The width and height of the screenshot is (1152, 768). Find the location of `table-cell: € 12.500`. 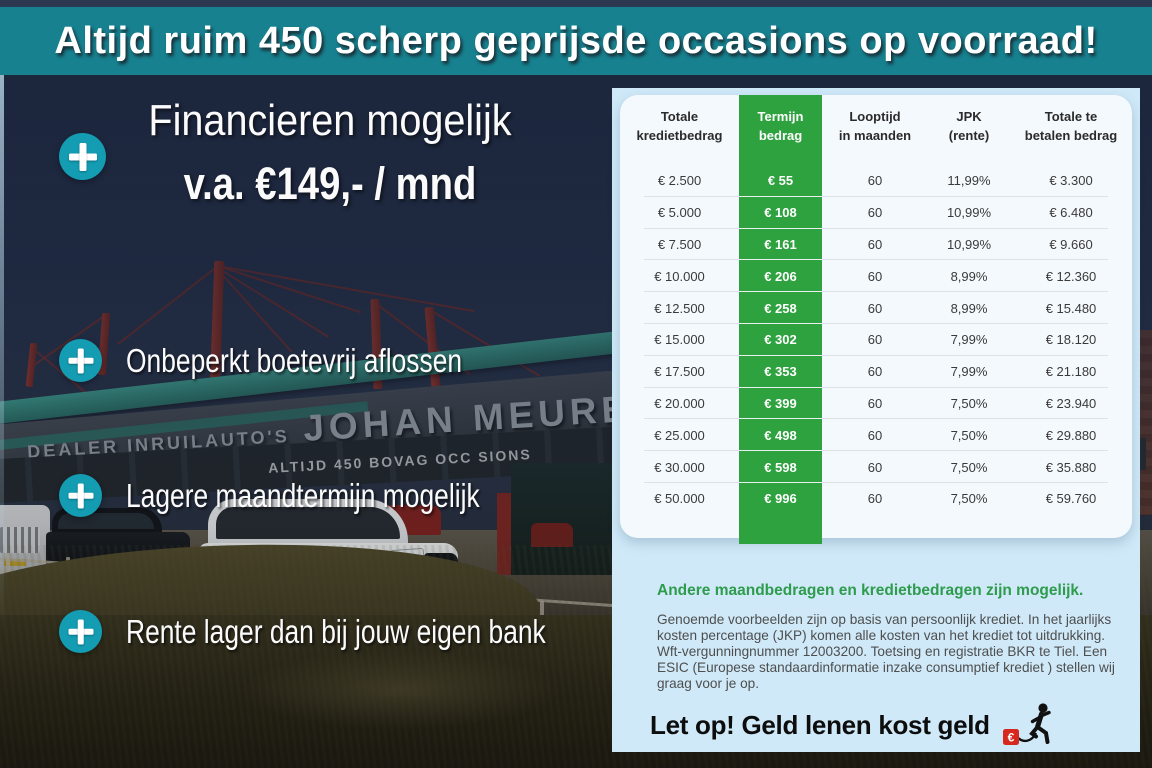

table-cell: € 12.500 is located at coordinates (679, 308).